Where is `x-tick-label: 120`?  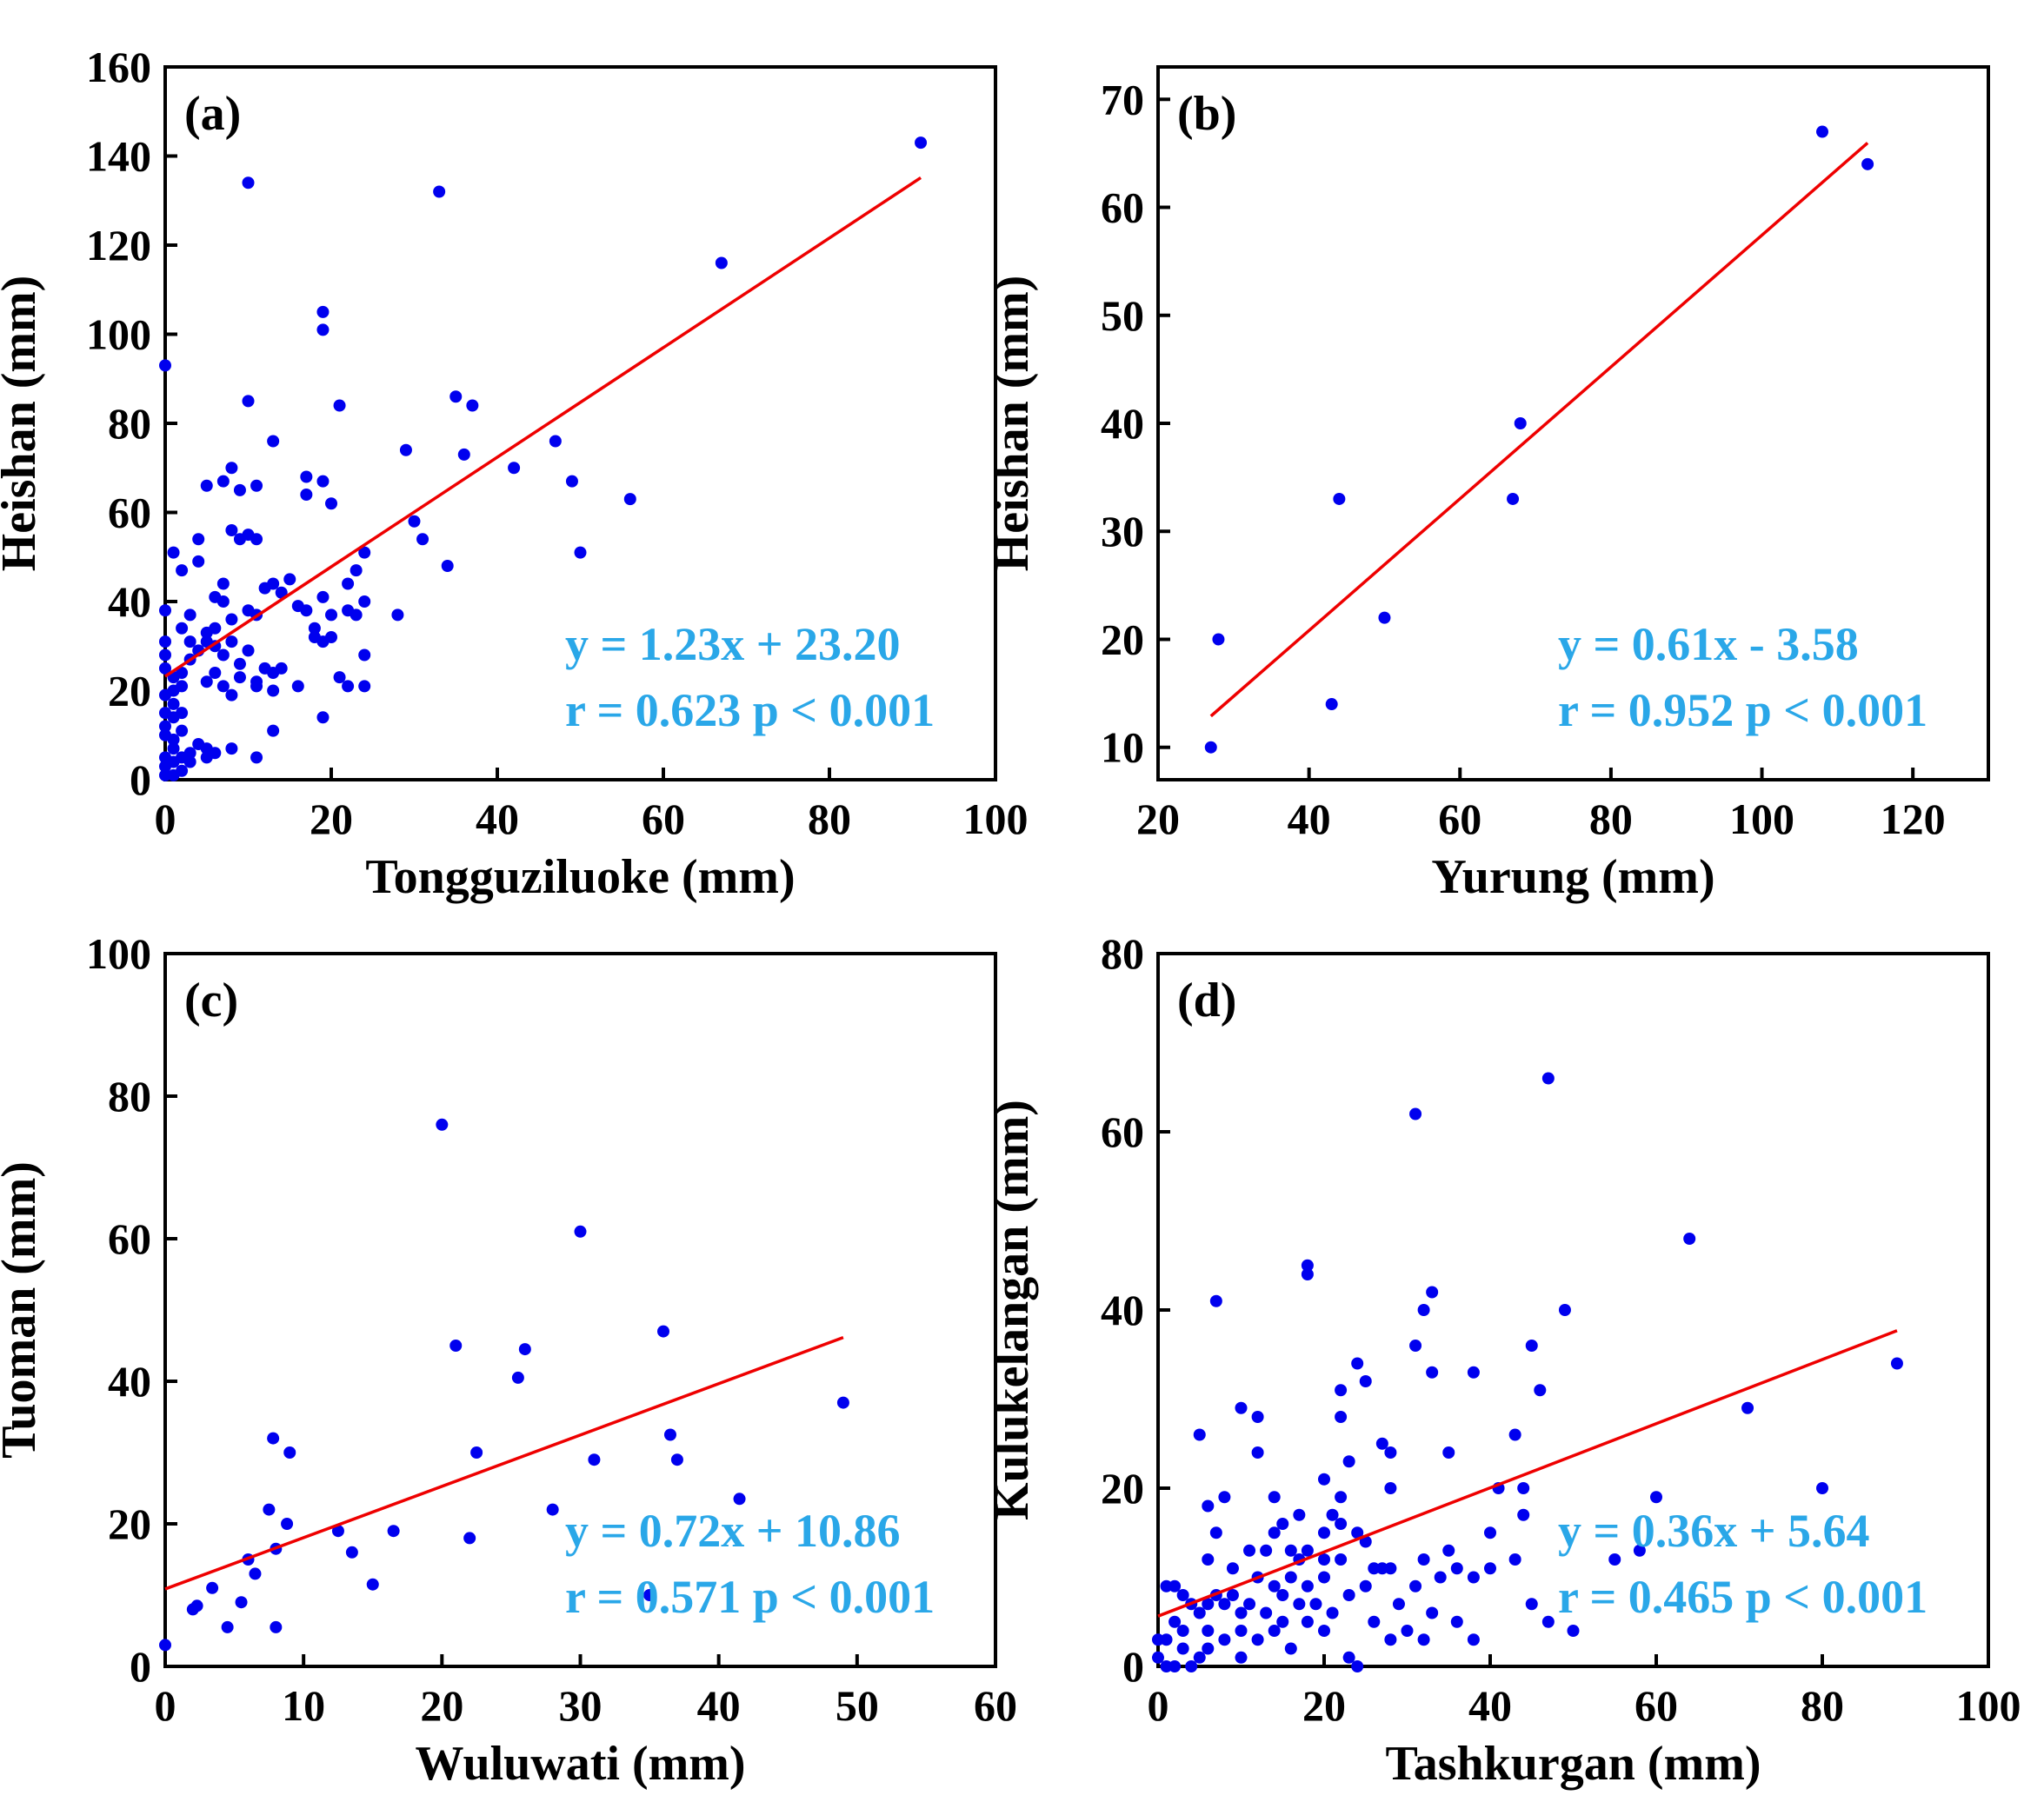 x-tick-label: 120 is located at coordinates (1914, 819).